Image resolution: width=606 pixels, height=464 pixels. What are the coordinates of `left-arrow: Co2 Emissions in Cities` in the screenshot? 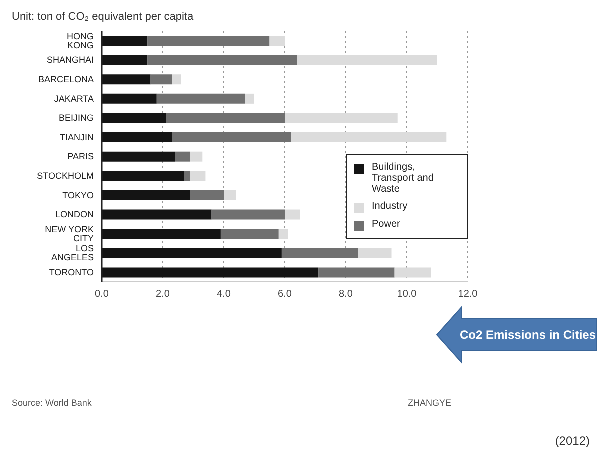 It's located at (517, 335).